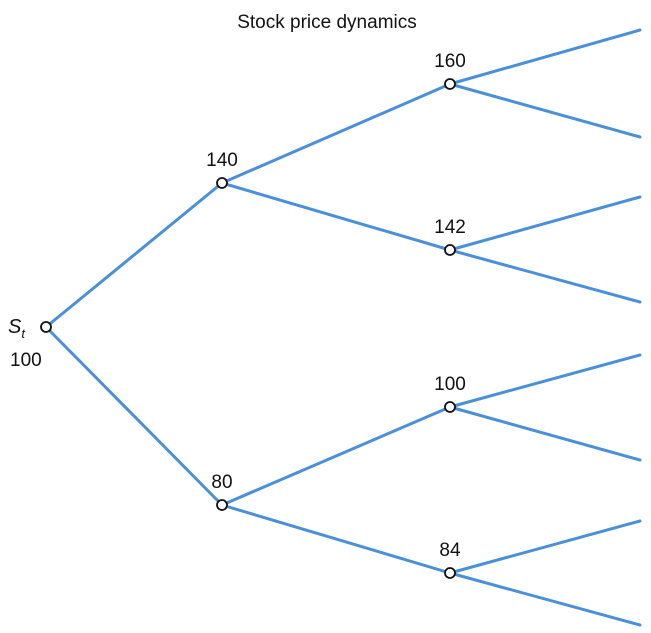 The width and height of the screenshot is (651, 633). I want to click on node-value-1-0: 140, so click(222, 160).